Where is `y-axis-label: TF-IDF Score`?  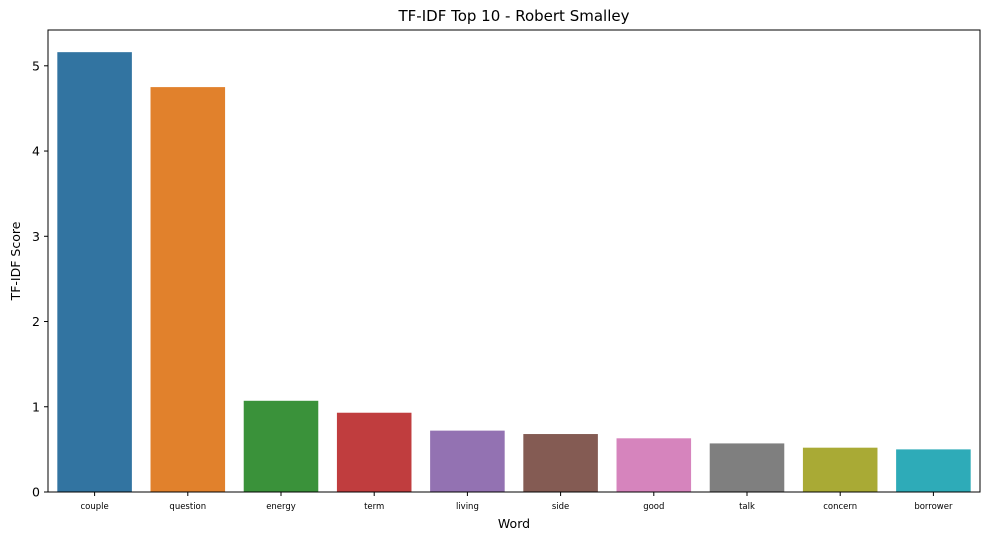
y-axis-label: TF-IDF Score is located at coordinates (15, 261).